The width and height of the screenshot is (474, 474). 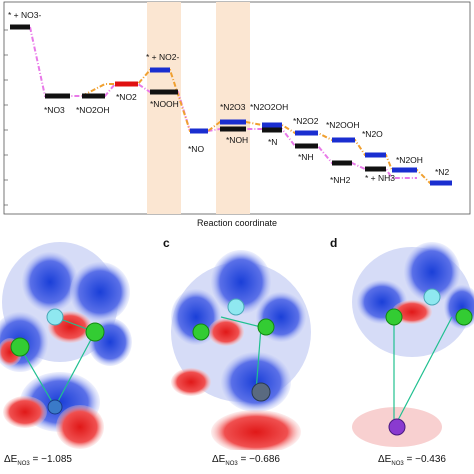 What do you see at coordinates (24, 15) in the screenshot?
I see `label-no3-free: * + NO3-` at bounding box center [24, 15].